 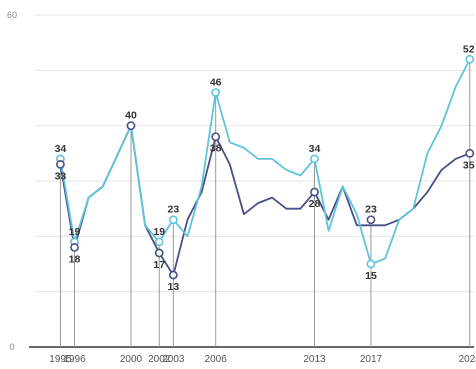 What do you see at coordinates (61, 149) in the screenshot?
I see `data-label-1-1995: 34` at bounding box center [61, 149].